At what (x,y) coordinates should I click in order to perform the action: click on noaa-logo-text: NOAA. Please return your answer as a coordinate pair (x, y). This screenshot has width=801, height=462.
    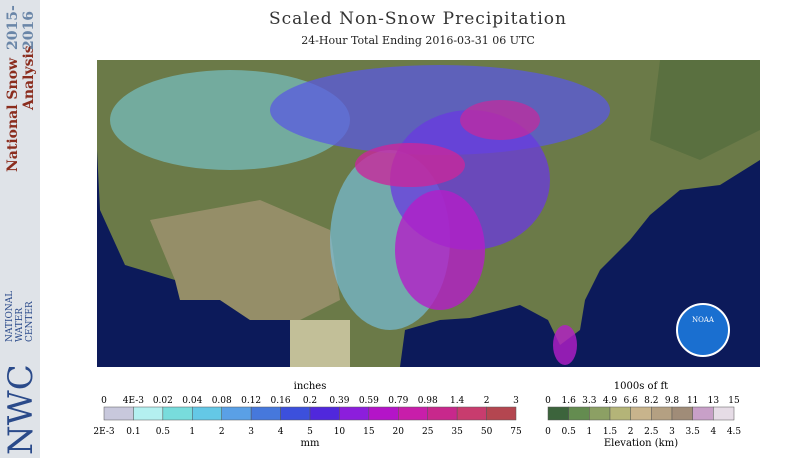
    Looking at the image, I should click on (703, 320).